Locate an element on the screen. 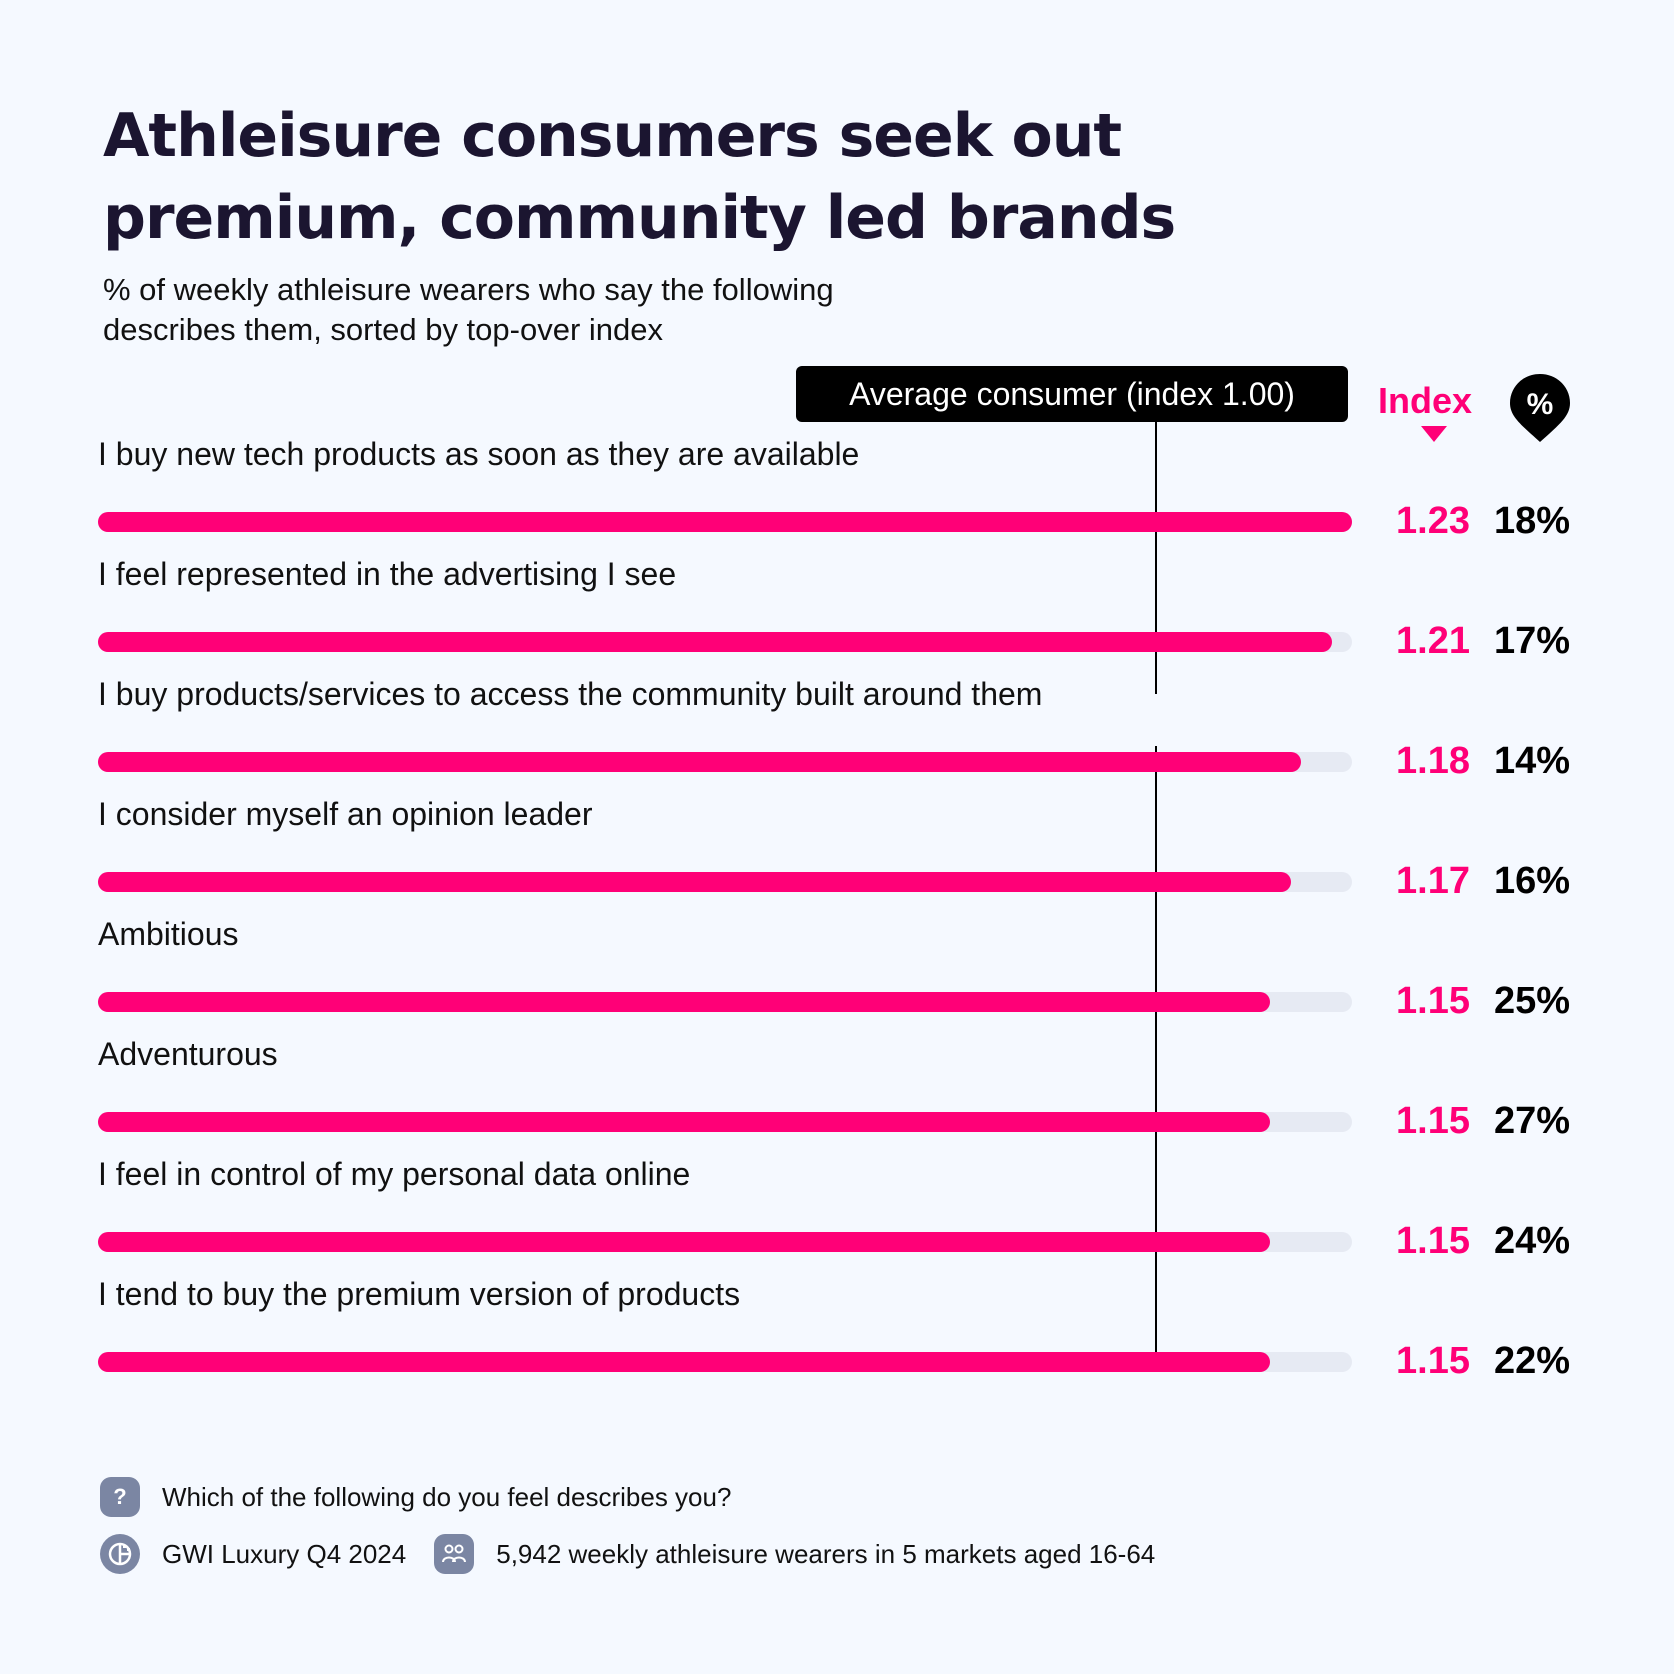 The width and height of the screenshot is (1674, 1674). percent-value-label: 27% is located at coordinates (1532, 1121).